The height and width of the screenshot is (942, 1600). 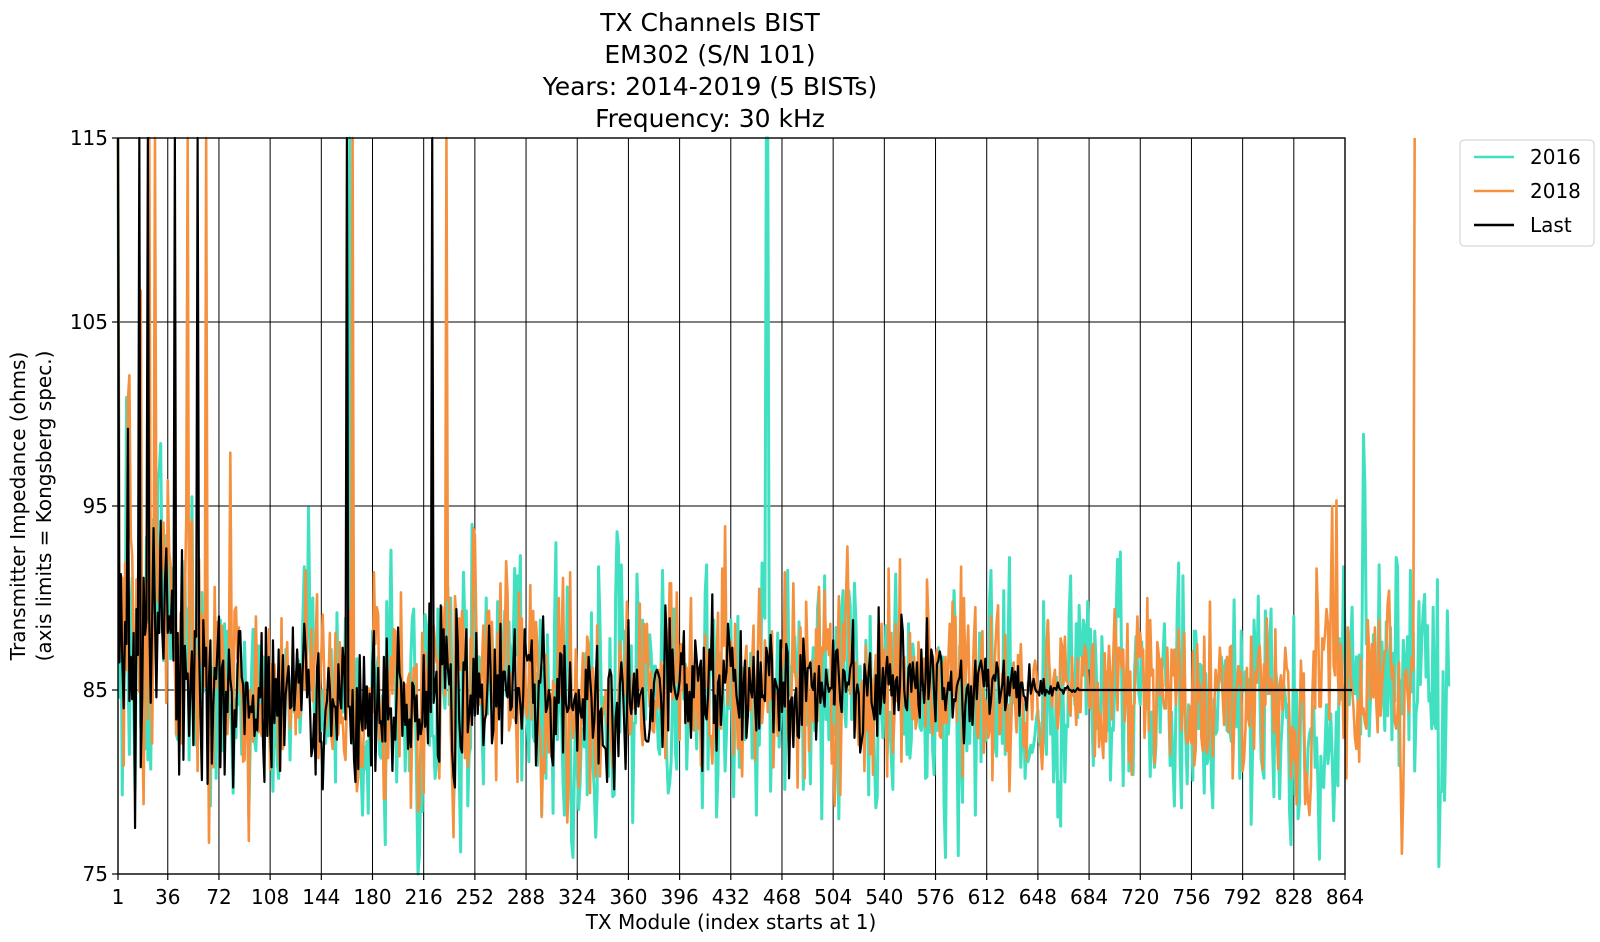 I want to click on y-axis-ticks: 75 85 95 105 115, so click(x=94, y=506).